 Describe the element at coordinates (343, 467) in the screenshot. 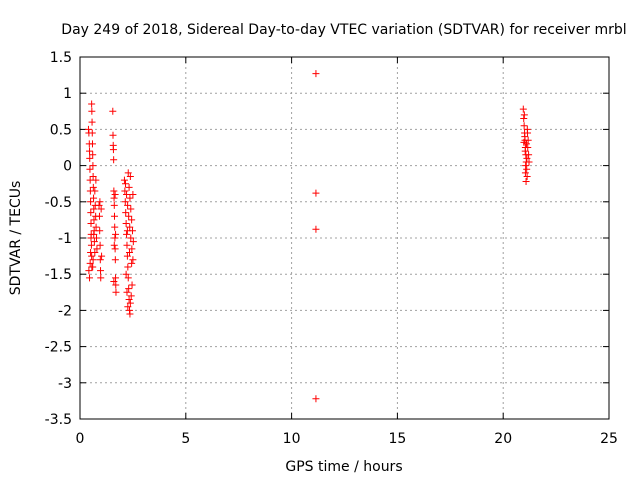

I see `x-axis-label: GPS time / hours` at that location.